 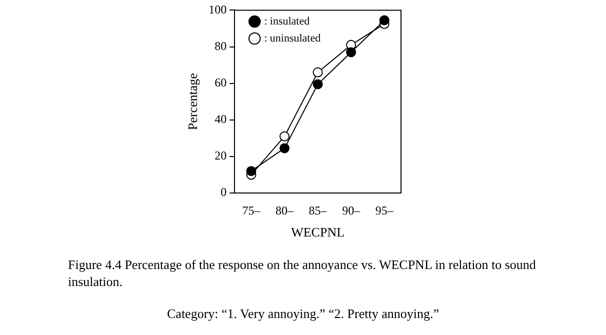 I want to click on y-tick-label: 0, so click(x=223, y=192).